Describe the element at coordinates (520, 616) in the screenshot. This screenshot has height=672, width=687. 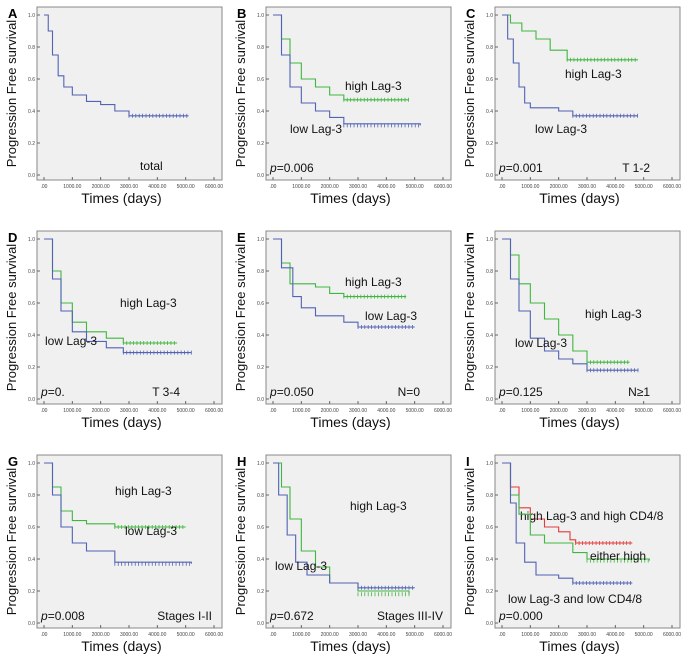
I see `p-value: p=0.000` at that location.